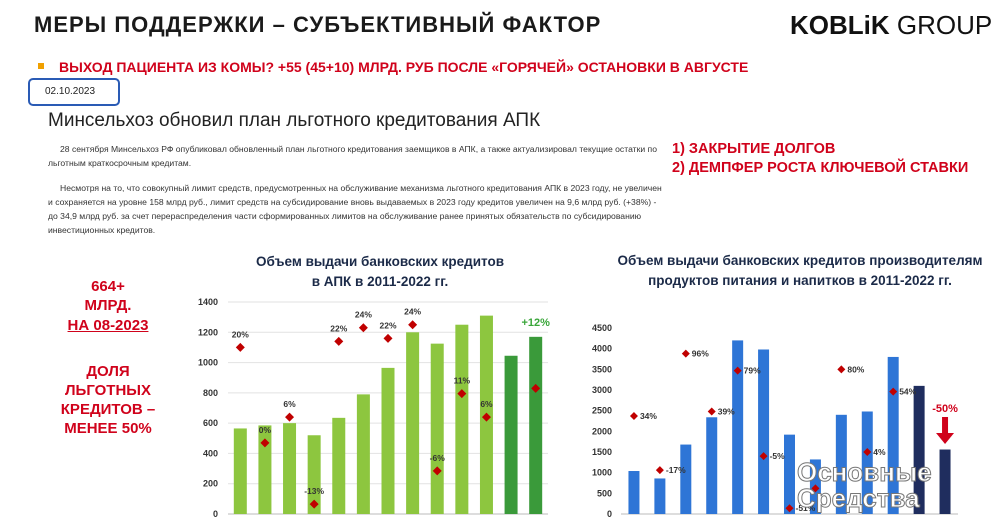 This screenshot has width=1000, height=523. I want to click on chart2-y-tick-label: 500, so click(604, 493).